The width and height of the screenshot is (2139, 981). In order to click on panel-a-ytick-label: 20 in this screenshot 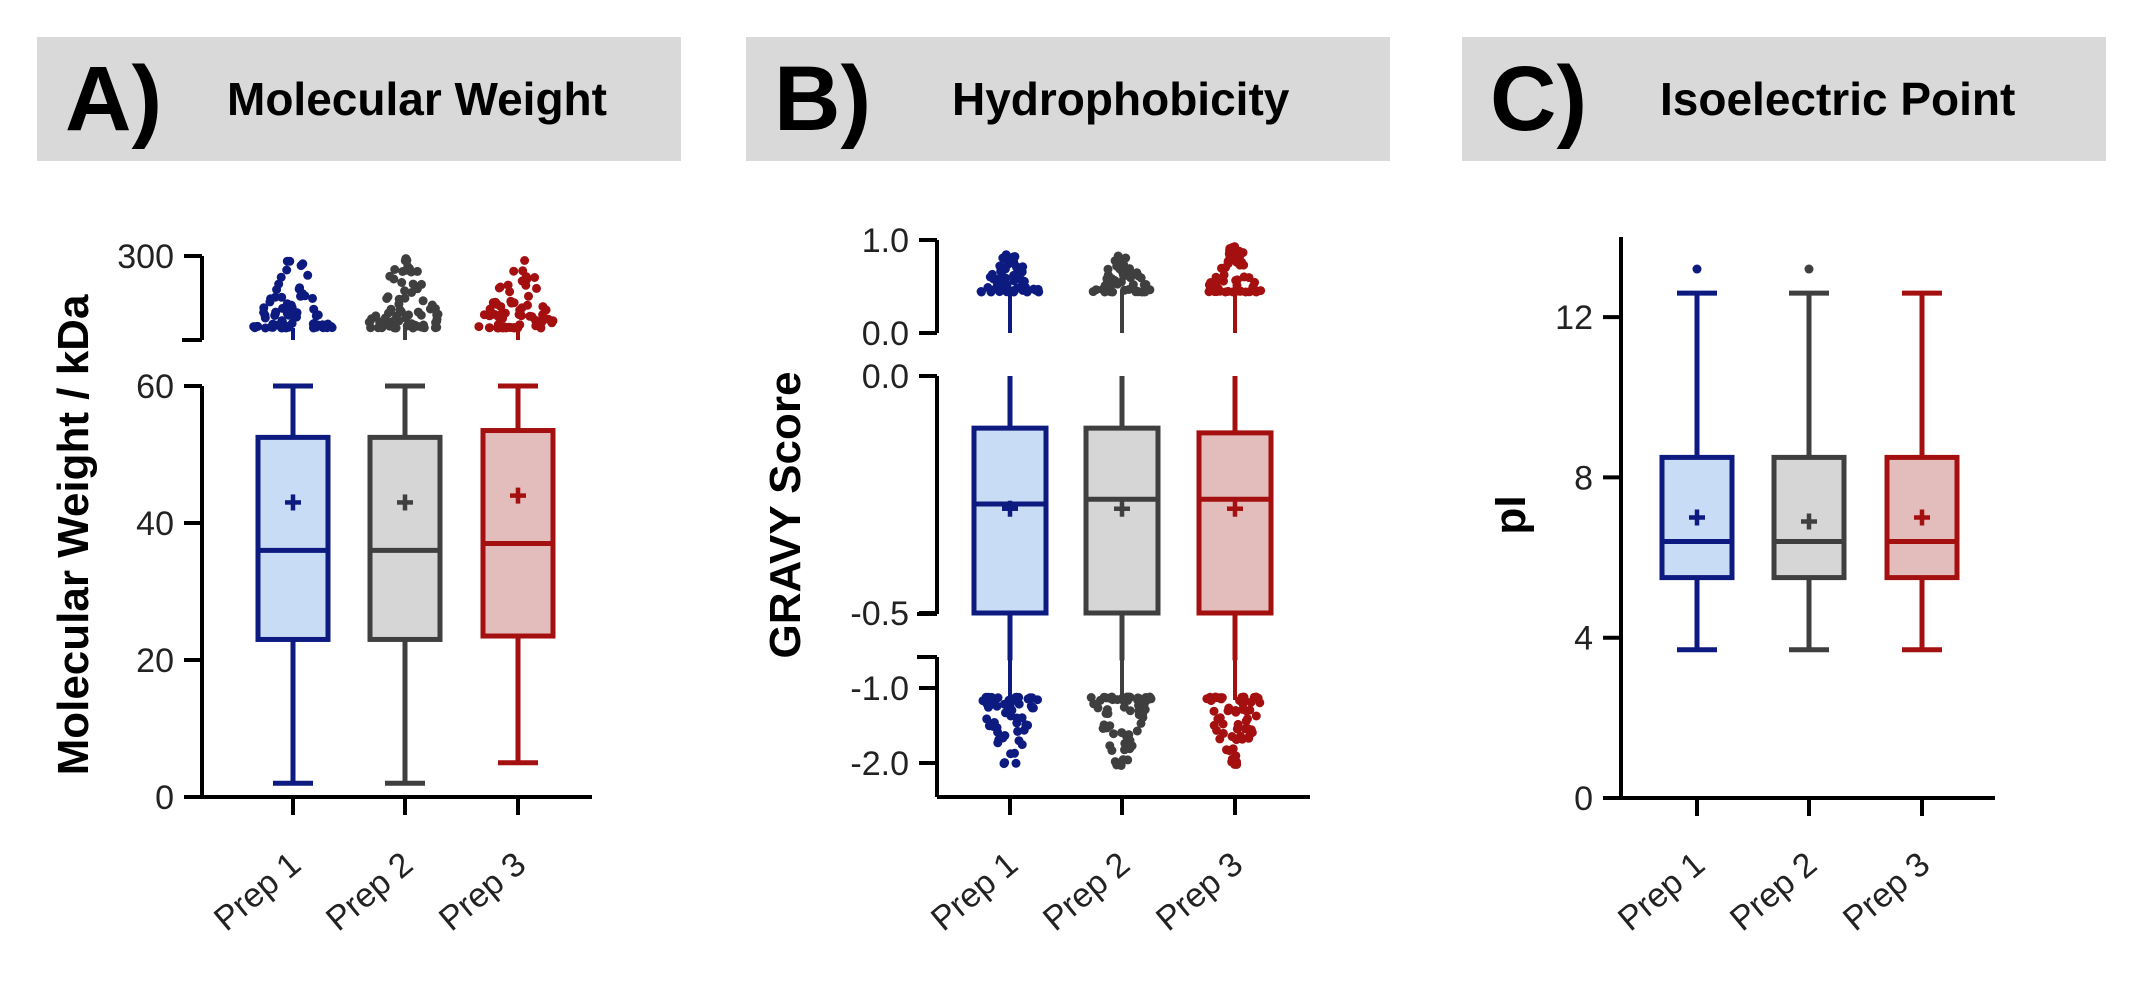, I will do `click(155, 661)`.